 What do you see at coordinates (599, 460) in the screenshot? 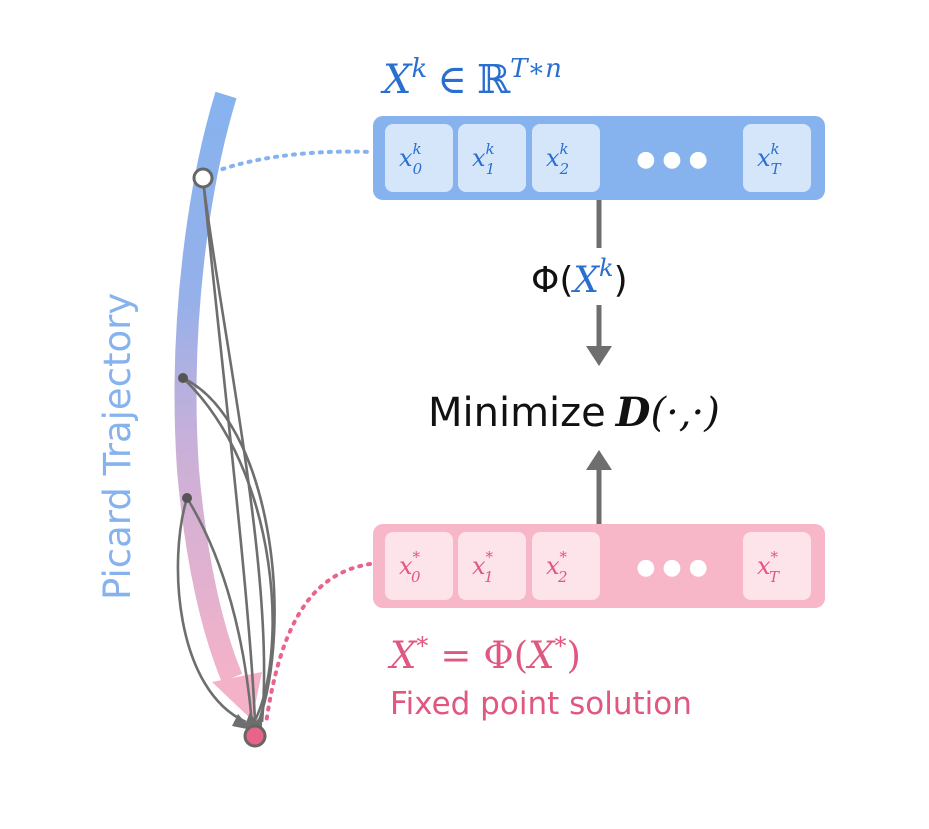
I see `up-arrow-head` at bounding box center [599, 460].